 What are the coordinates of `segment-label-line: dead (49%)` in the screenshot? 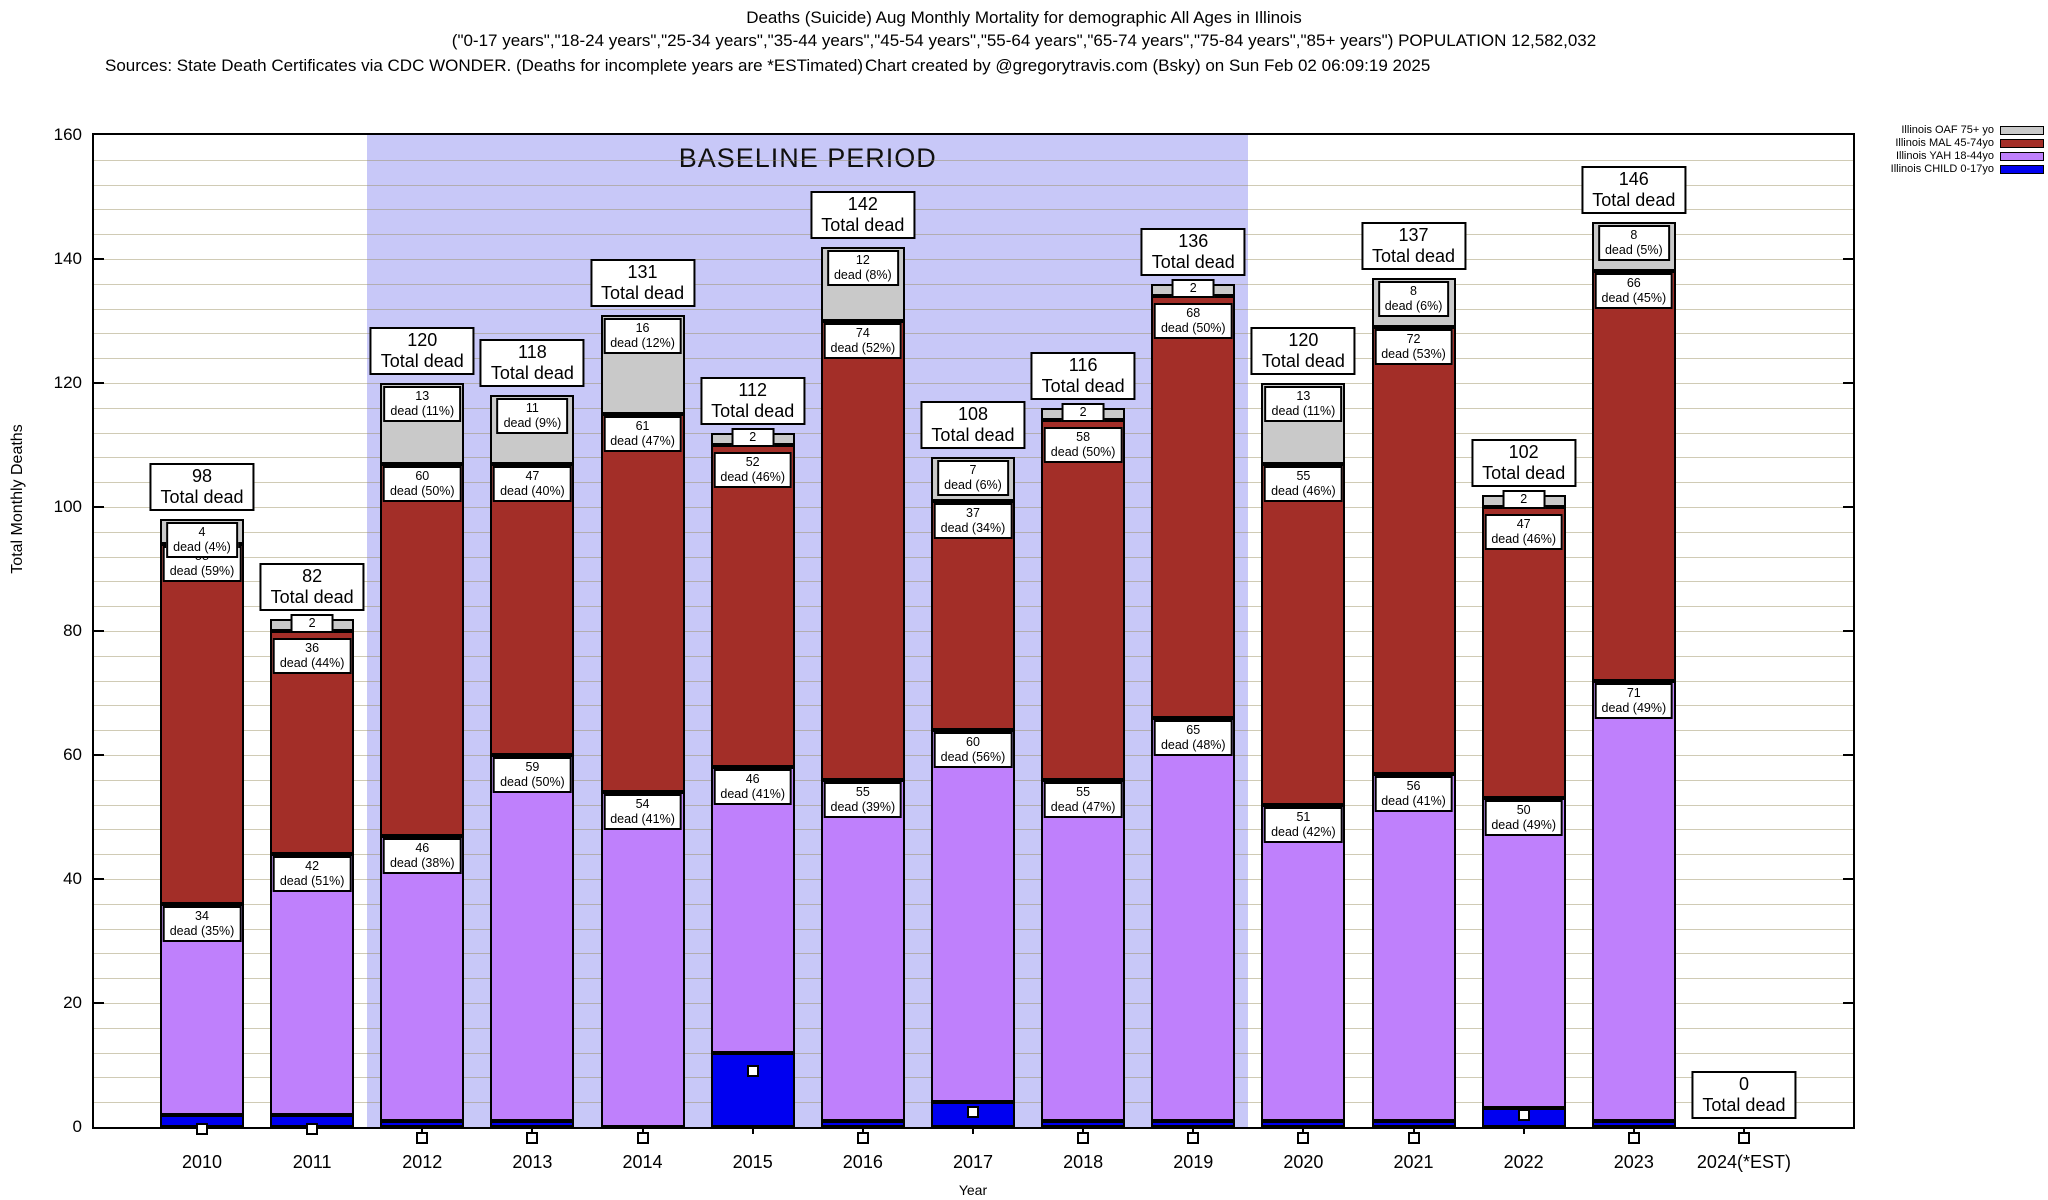 It's located at (1634, 707).